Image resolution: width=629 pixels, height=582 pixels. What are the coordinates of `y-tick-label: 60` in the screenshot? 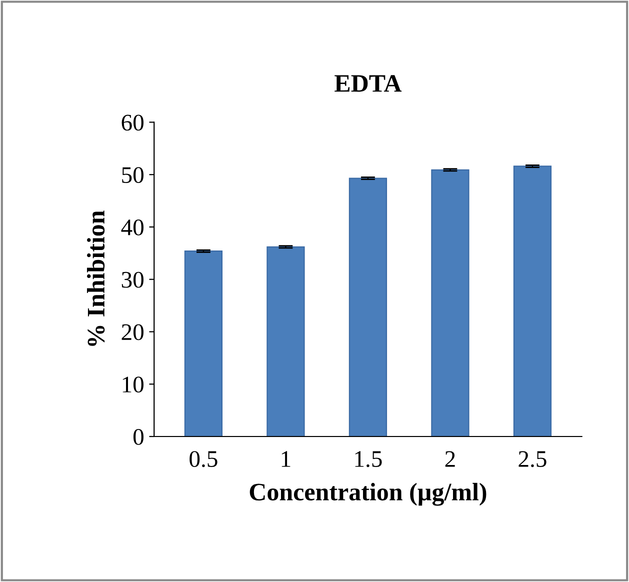 It's located at (133, 122).